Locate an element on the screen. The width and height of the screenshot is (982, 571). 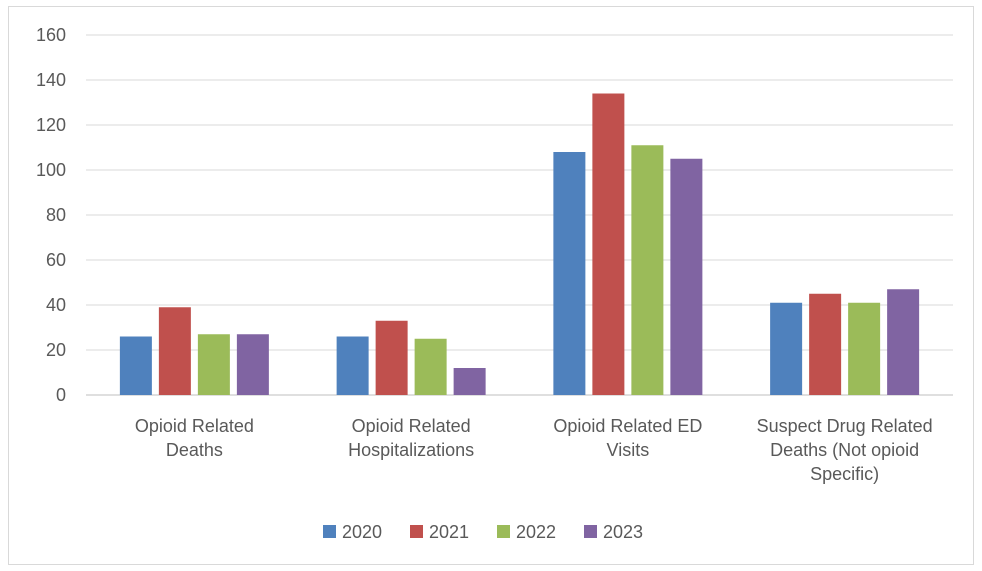
y-tick-label: 100 is located at coordinates (51, 170).